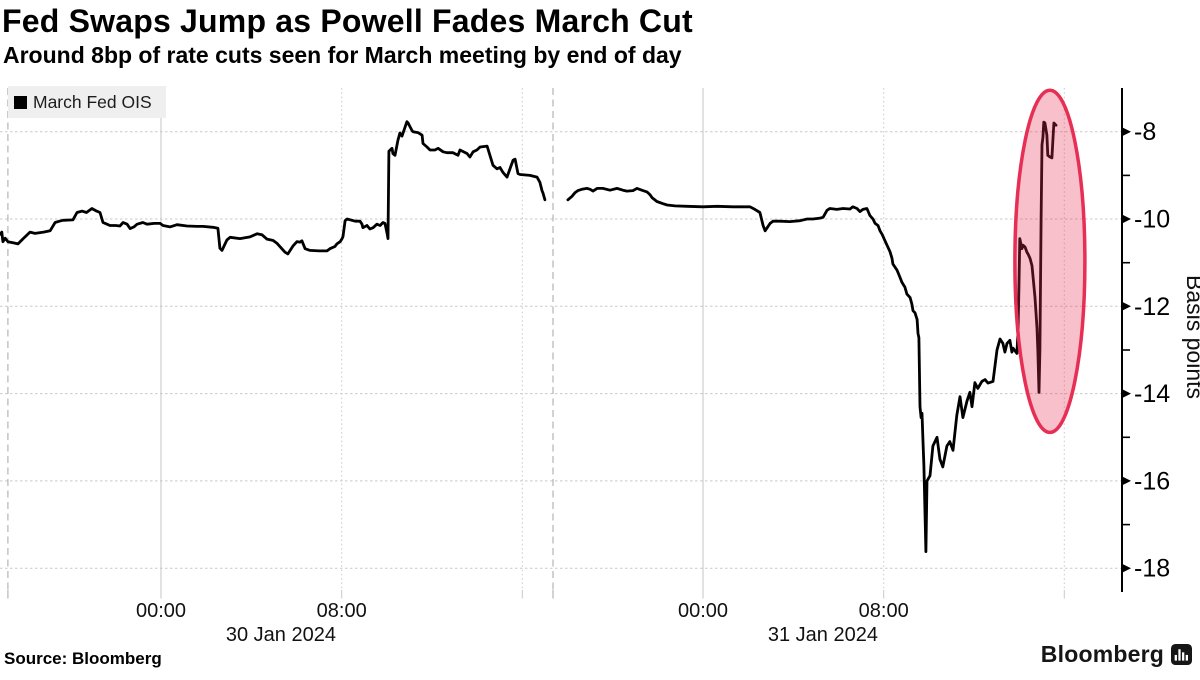  What do you see at coordinates (1102, 654) in the screenshot?
I see `bloomberg-wordmark: Bloomberg` at bounding box center [1102, 654].